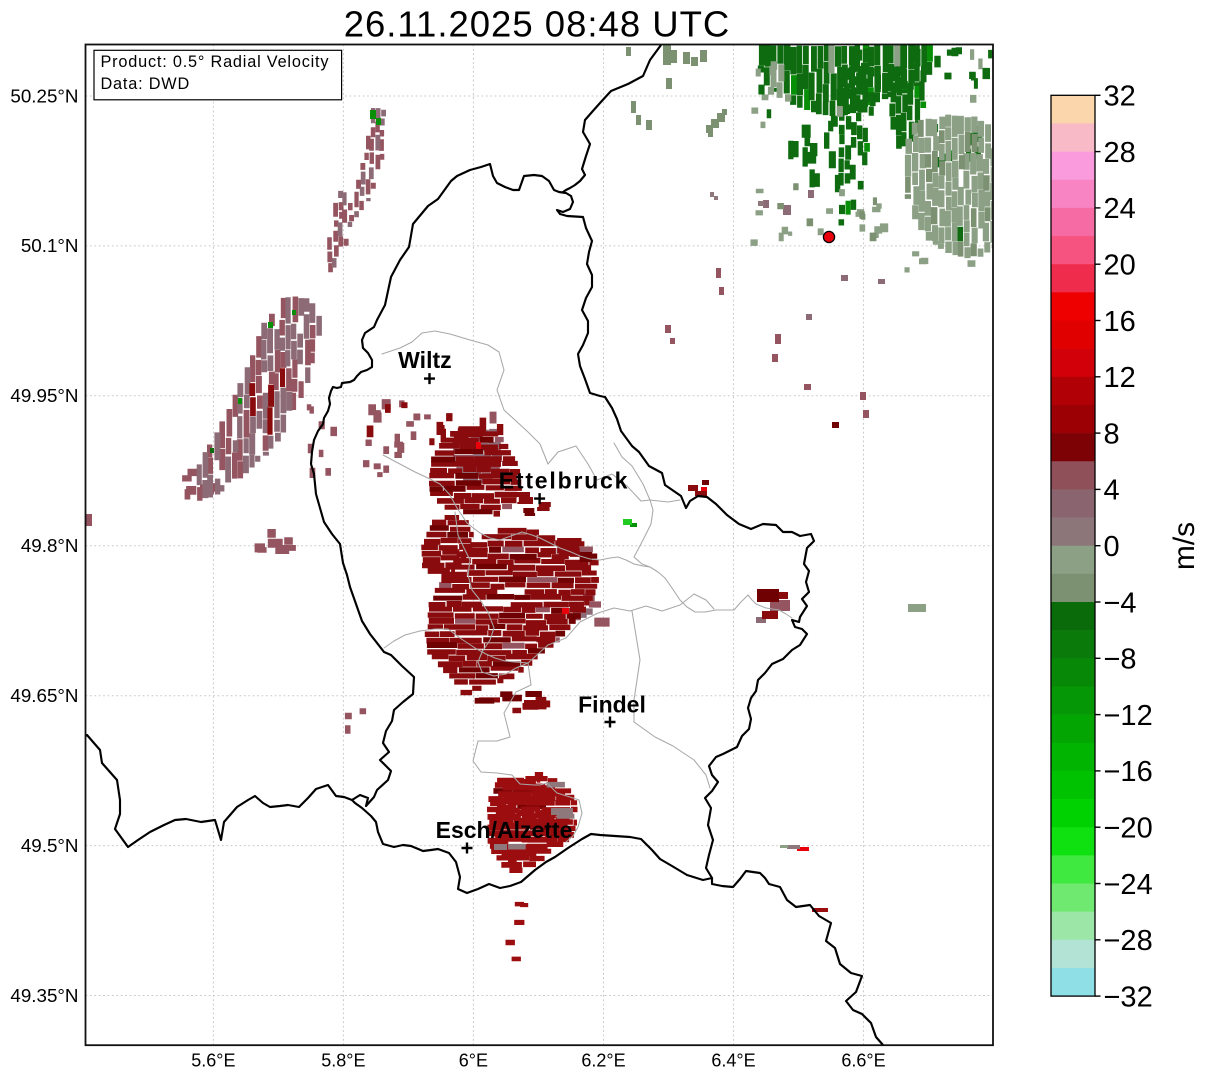 The image size is (1207, 1081). Describe the element at coordinates (863, 1061) in the screenshot. I see `svg-text: 6.6°E` at that location.